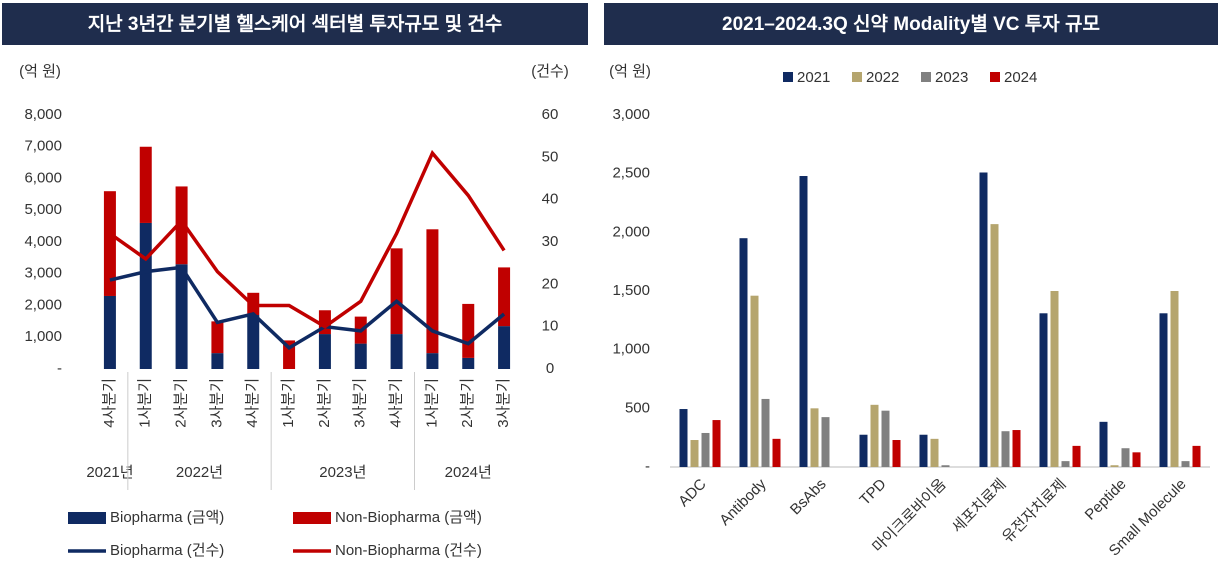 The height and width of the screenshot is (578, 1220). What do you see at coordinates (43, 177) in the screenshot?
I see `y-tick-label: 6,000` at bounding box center [43, 177].